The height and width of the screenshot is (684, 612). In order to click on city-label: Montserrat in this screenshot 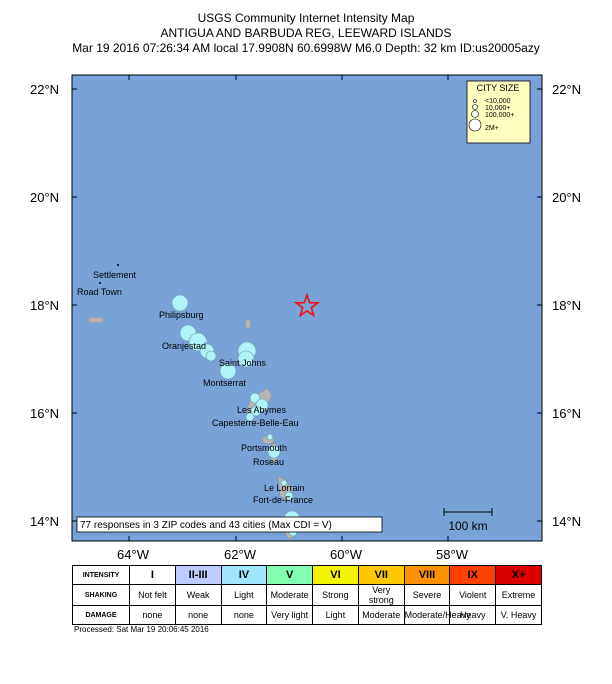, I will do `click(225, 383)`.